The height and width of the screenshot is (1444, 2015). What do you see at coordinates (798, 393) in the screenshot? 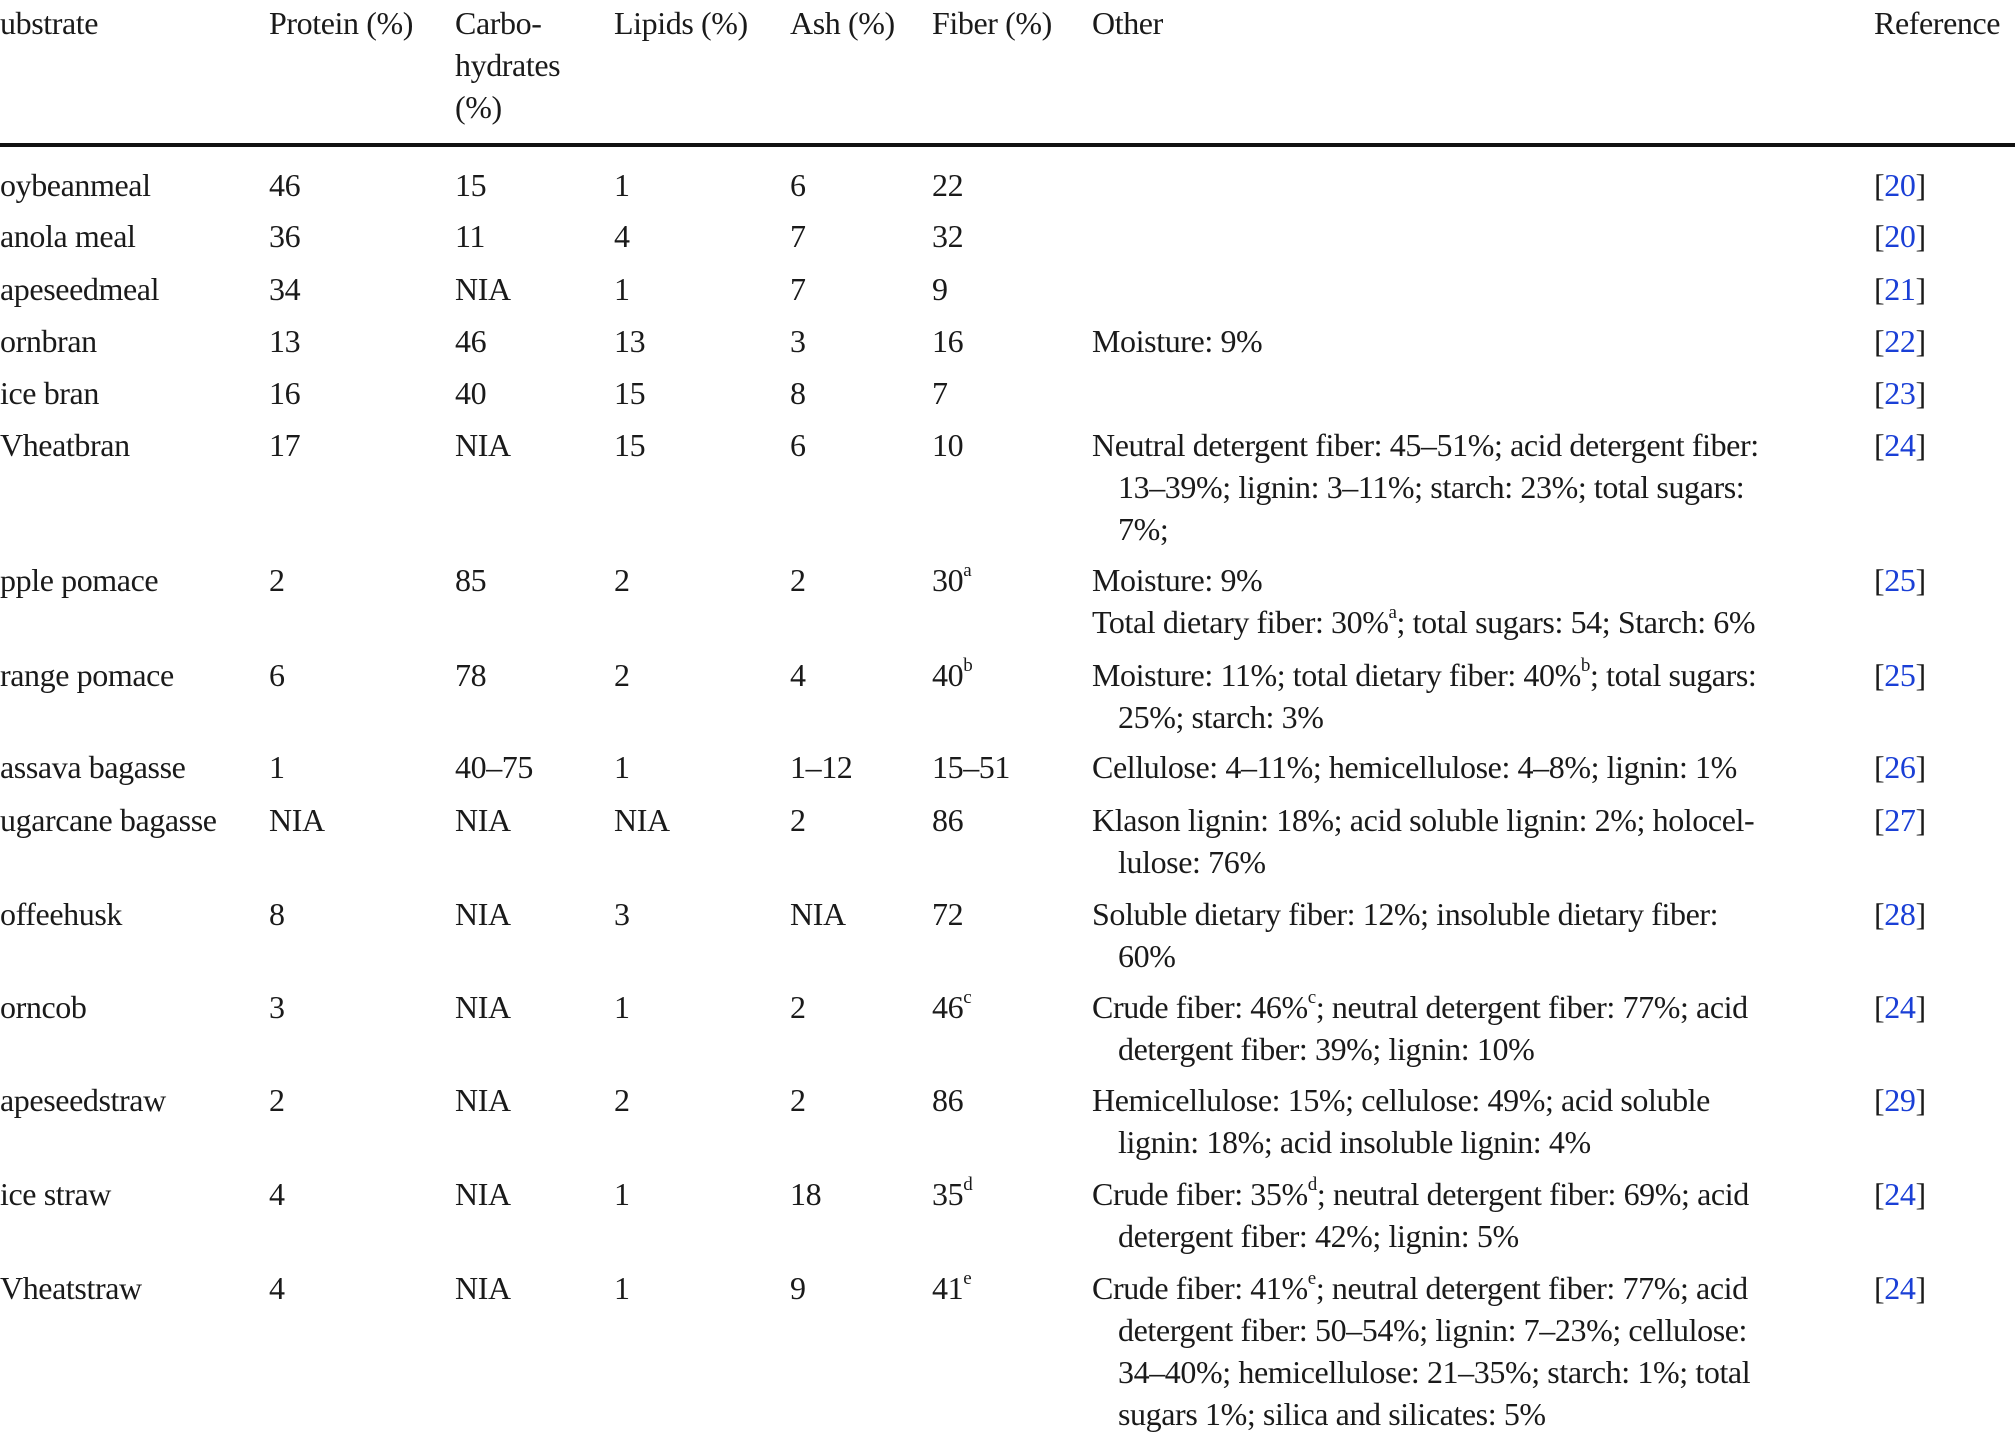
I see `cell-ash: 8` at bounding box center [798, 393].